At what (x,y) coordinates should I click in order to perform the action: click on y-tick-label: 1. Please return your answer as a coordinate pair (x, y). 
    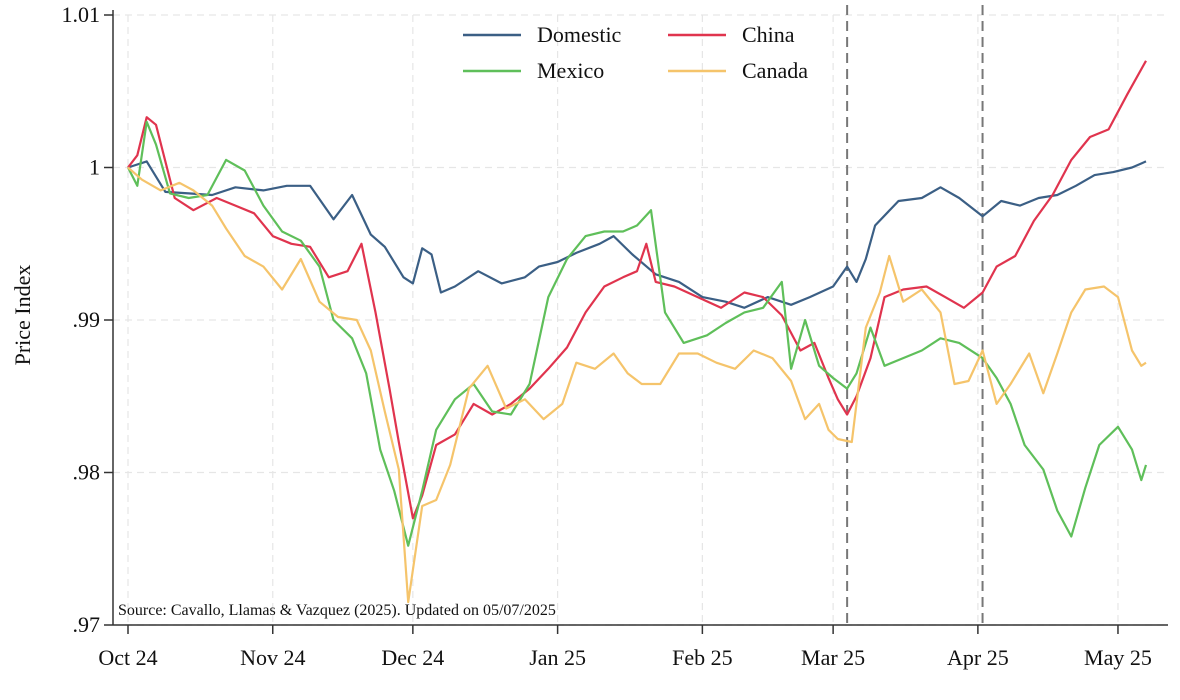
    Looking at the image, I should click on (94, 167).